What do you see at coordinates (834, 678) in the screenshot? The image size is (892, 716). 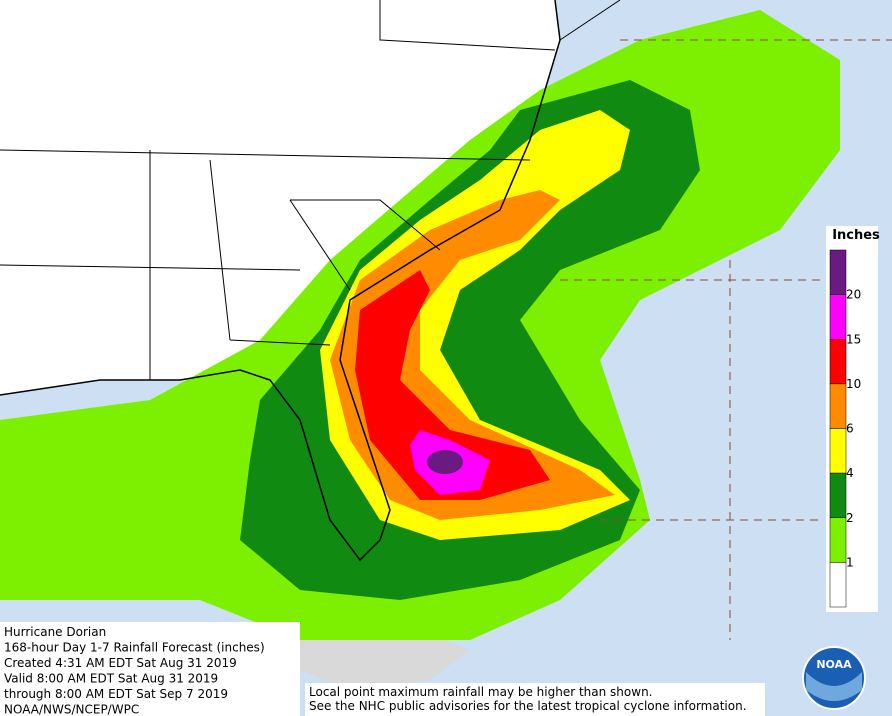 I see `noaa-logo: NOAA` at bounding box center [834, 678].